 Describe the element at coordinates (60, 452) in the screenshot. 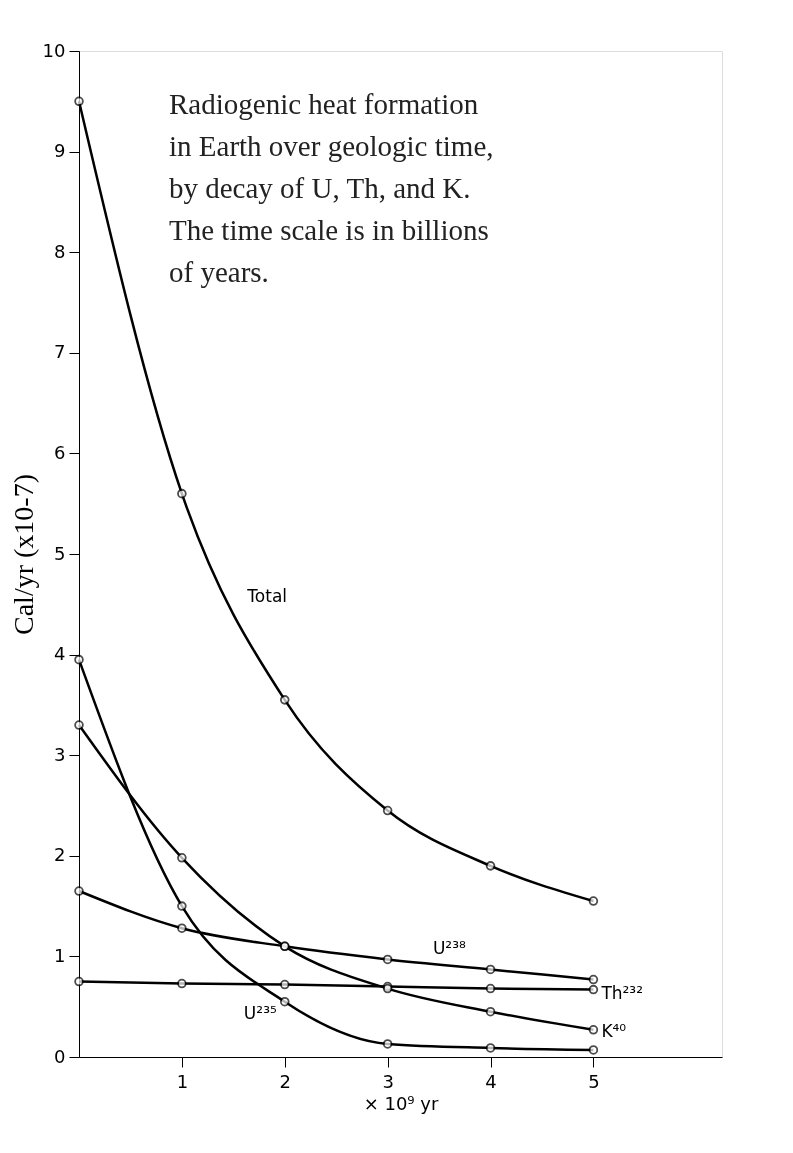

I see `y-tick-label: 6` at that location.